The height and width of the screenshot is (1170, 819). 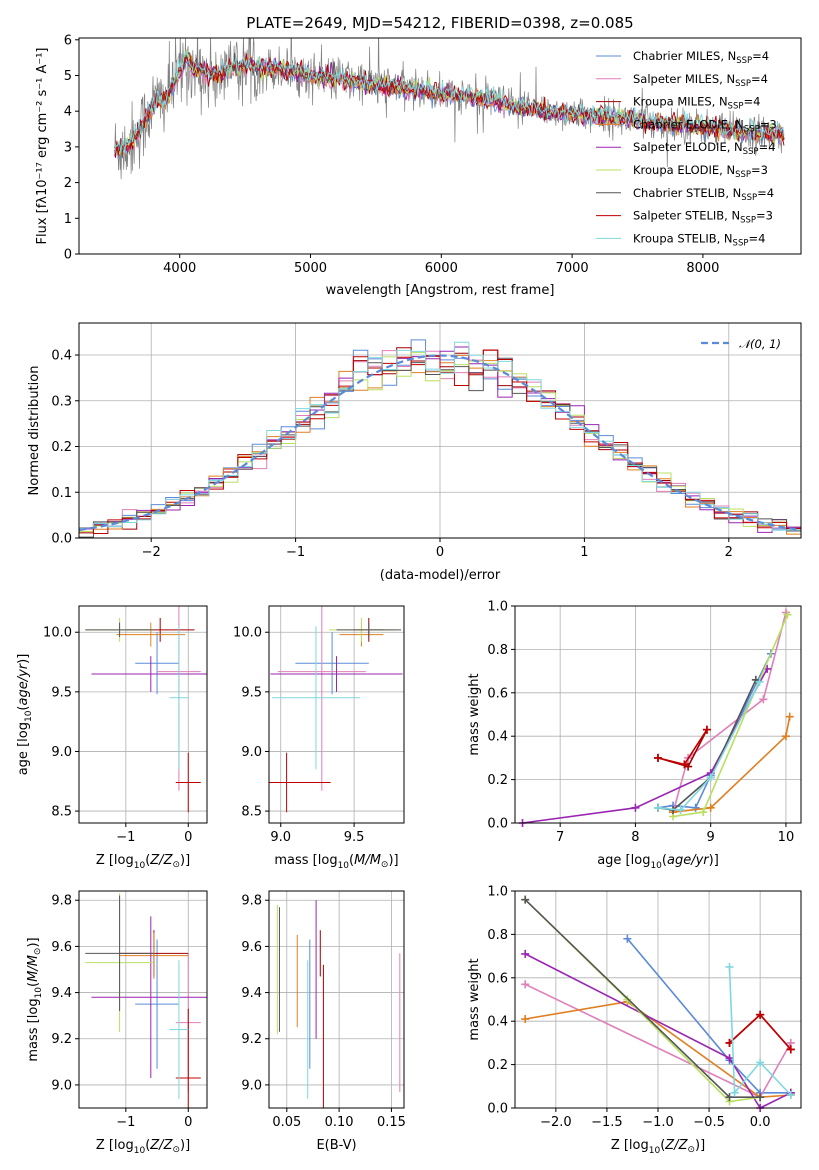 I want to click on legend-entry: Chabrier STELIB, NSSP=4, so click(x=703, y=194).